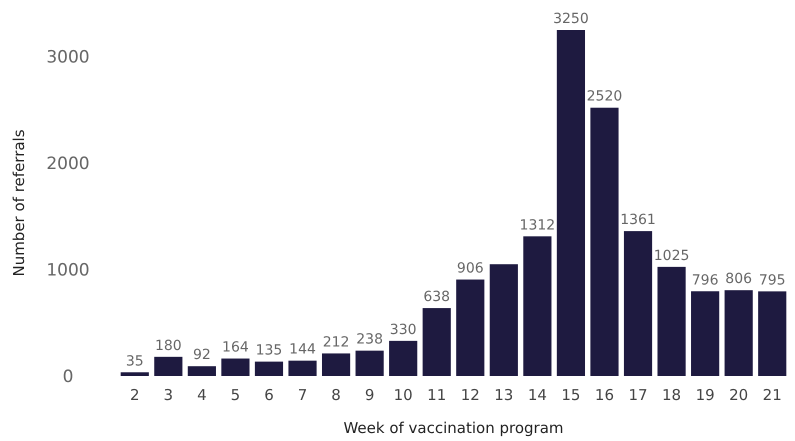  What do you see at coordinates (571, 19) in the screenshot?
I see `data-label: 3250` at bounding box center [571, 19].